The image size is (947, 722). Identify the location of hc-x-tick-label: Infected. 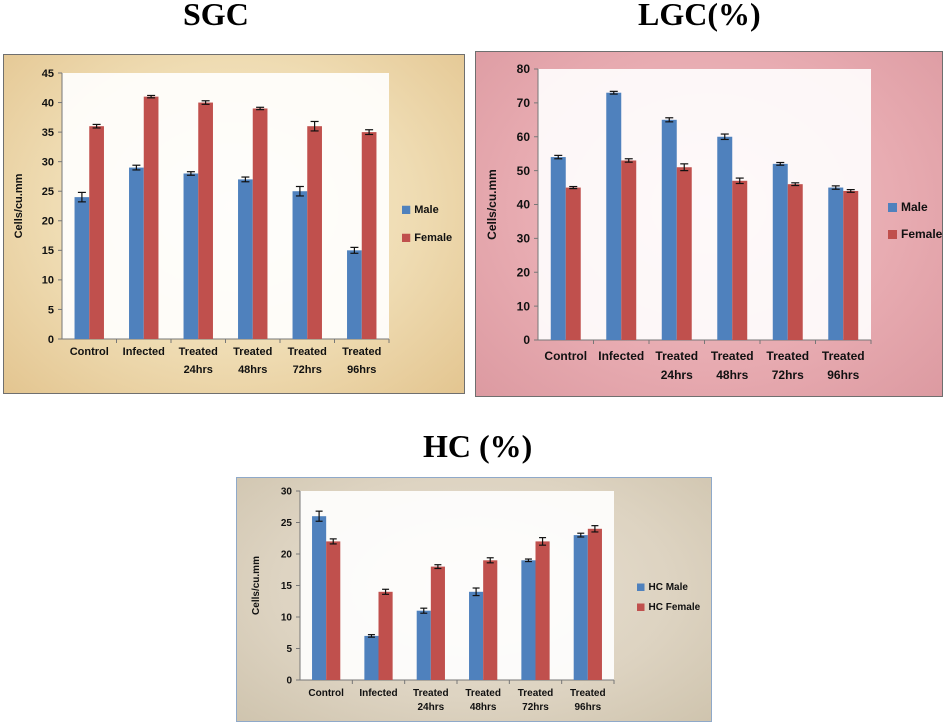
(378, 693).